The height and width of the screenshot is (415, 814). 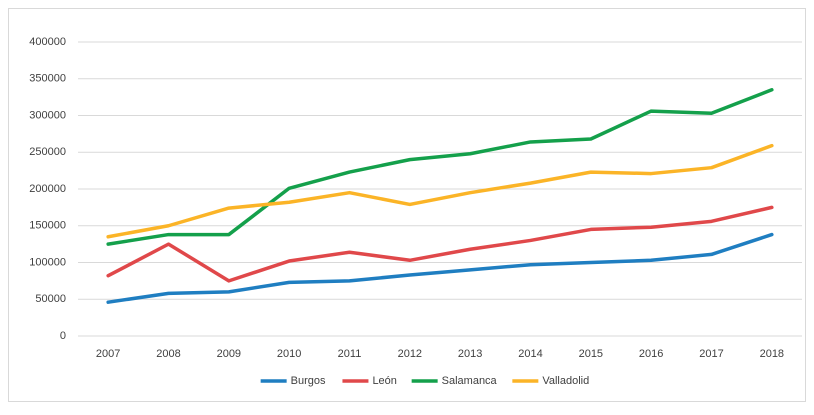 I want to click on legend-label: Valladolid, so click(x=565, y=381).